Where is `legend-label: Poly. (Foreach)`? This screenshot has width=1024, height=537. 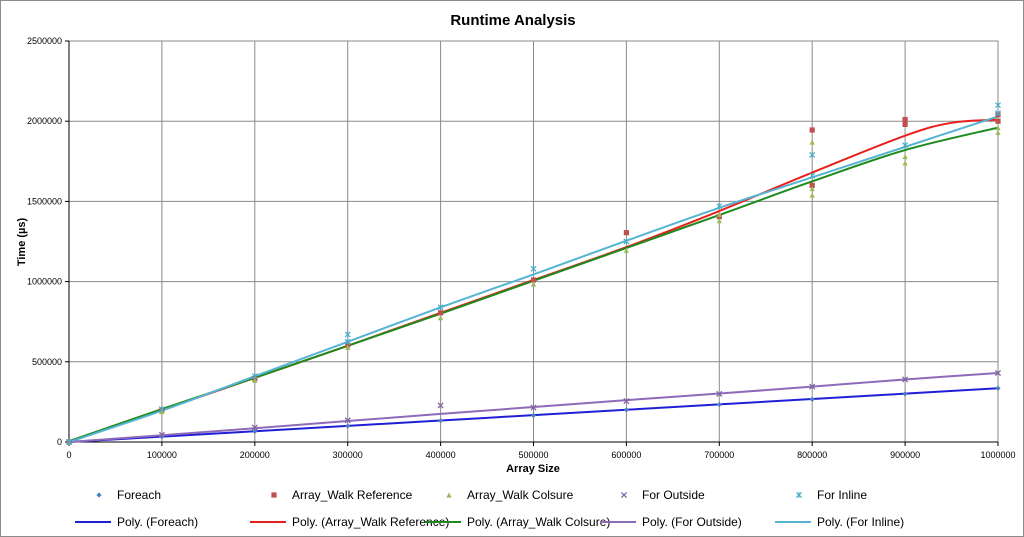
legend-label: Poly. (Foreach) is located at coordinates (157, 522).